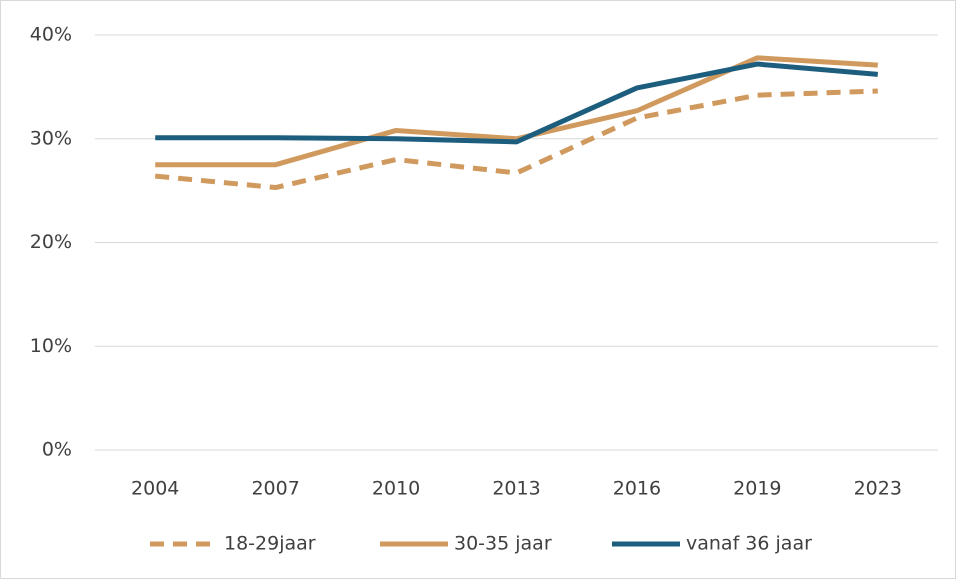  I want to click on legend-label: 18-29jaar, so click(270, 544).